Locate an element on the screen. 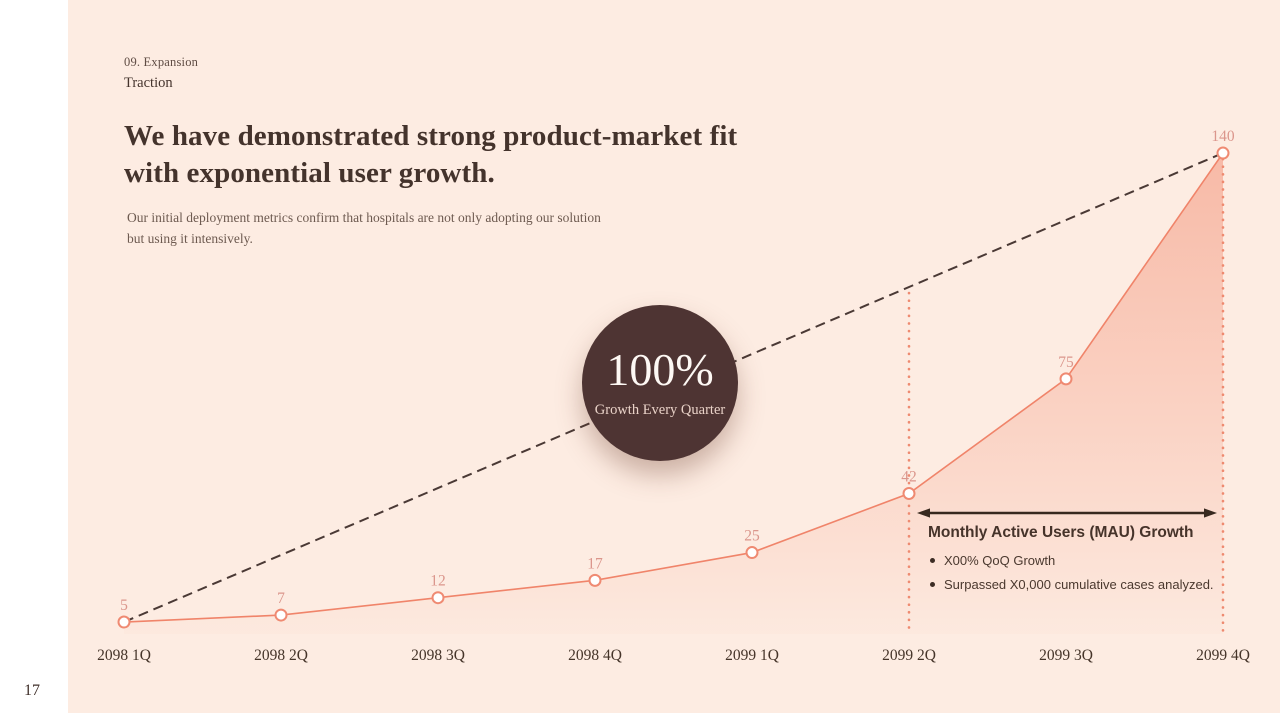 The height and width of the screenshot is (720, 1280). data-point-label: 140 is located at coordinates (1223, 136).